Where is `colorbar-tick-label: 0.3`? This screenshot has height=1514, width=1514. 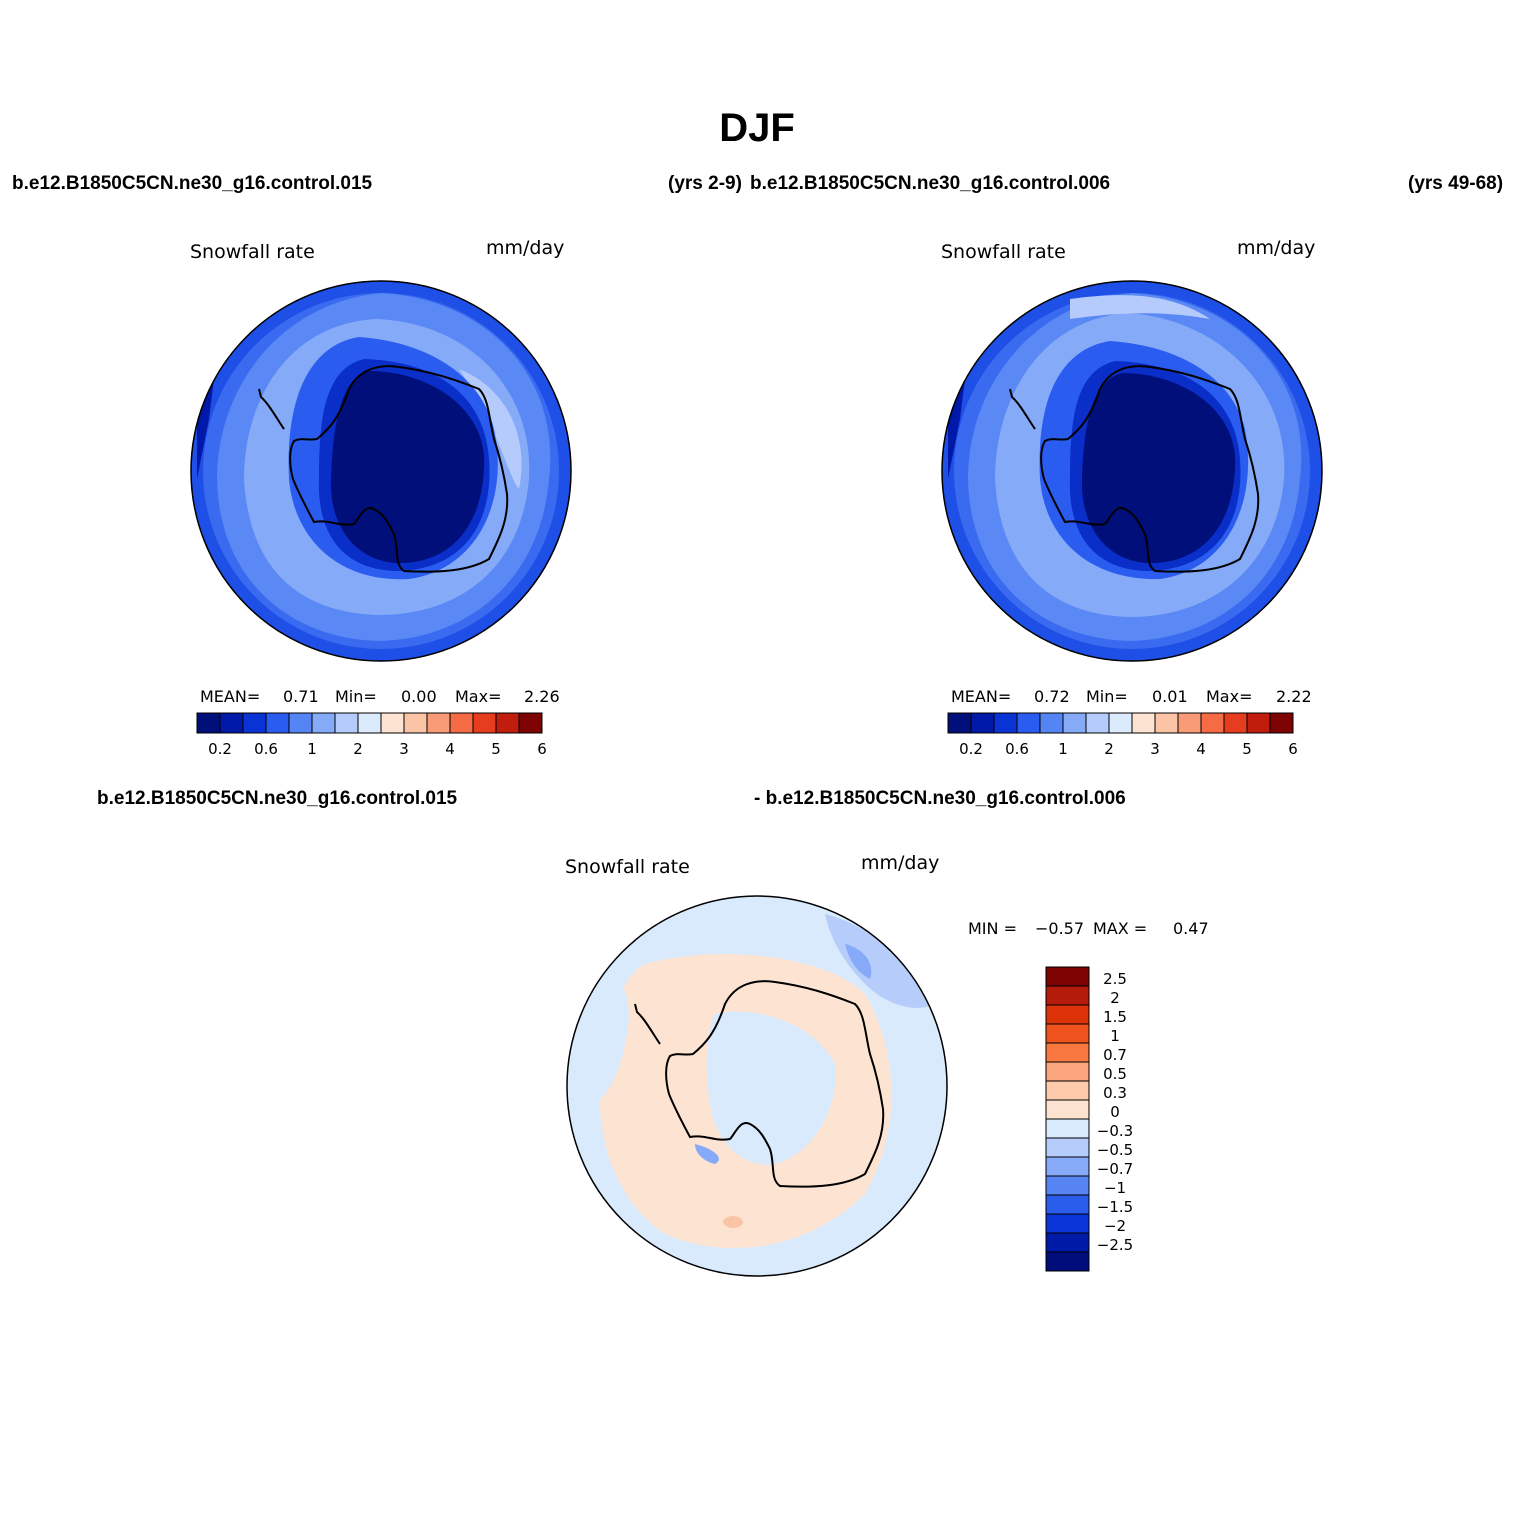 colorbar-tick-label: 0.3 is located at coordinates (1115, 1093).